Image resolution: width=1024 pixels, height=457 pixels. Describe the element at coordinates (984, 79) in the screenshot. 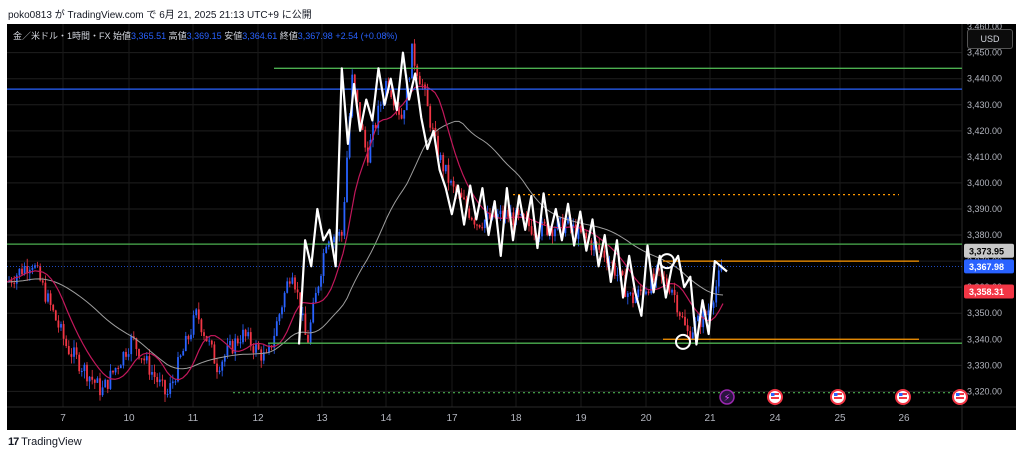

I see `y-tick-label: 3,440.00` at that location.